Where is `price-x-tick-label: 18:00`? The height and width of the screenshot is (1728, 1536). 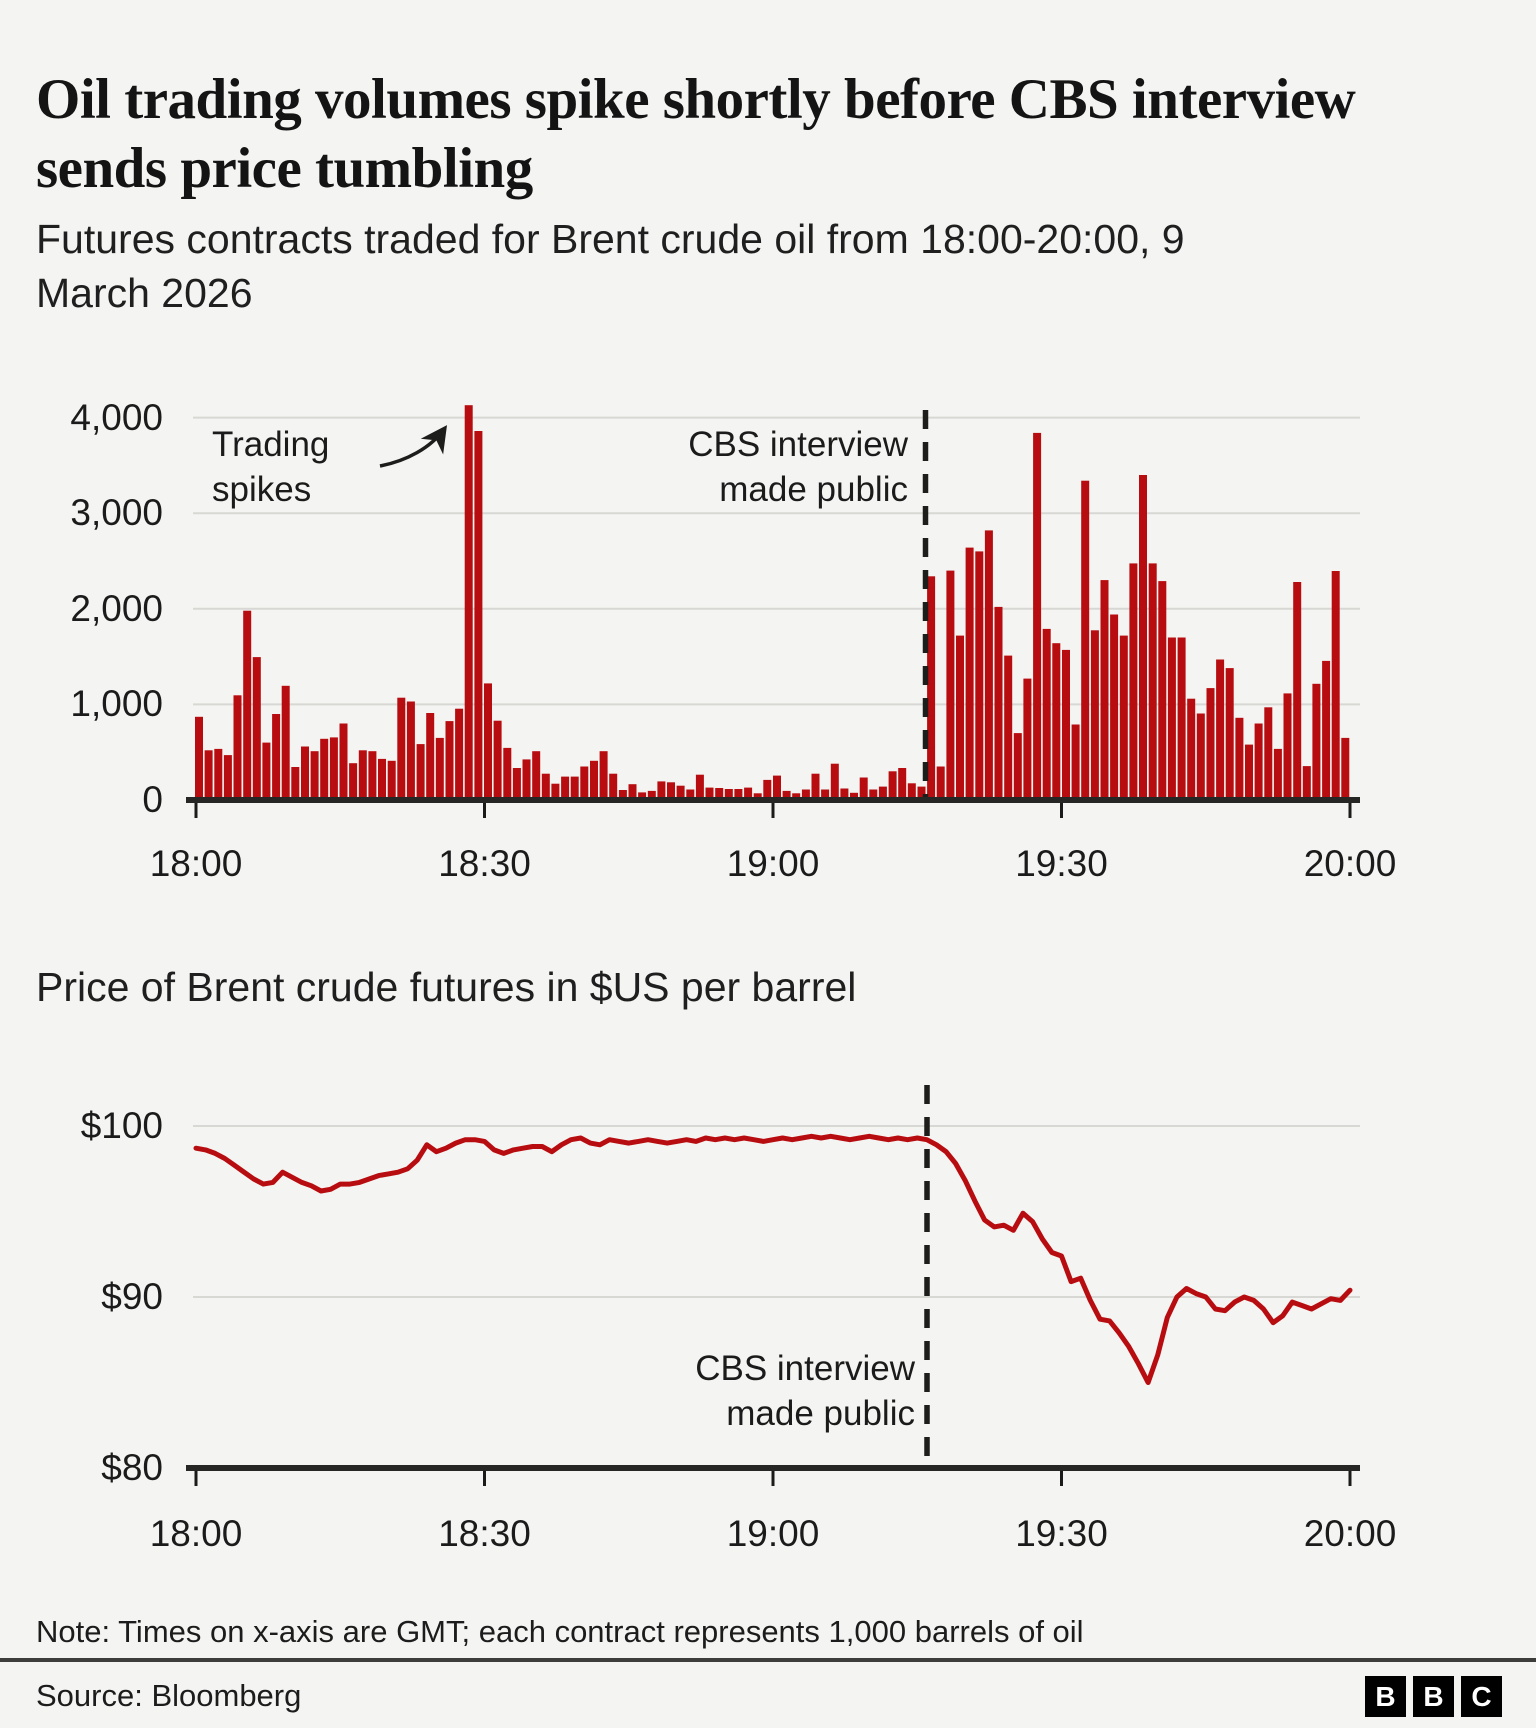 price-x-tick-label: 18:00 is located at coordinates (196, 1533).